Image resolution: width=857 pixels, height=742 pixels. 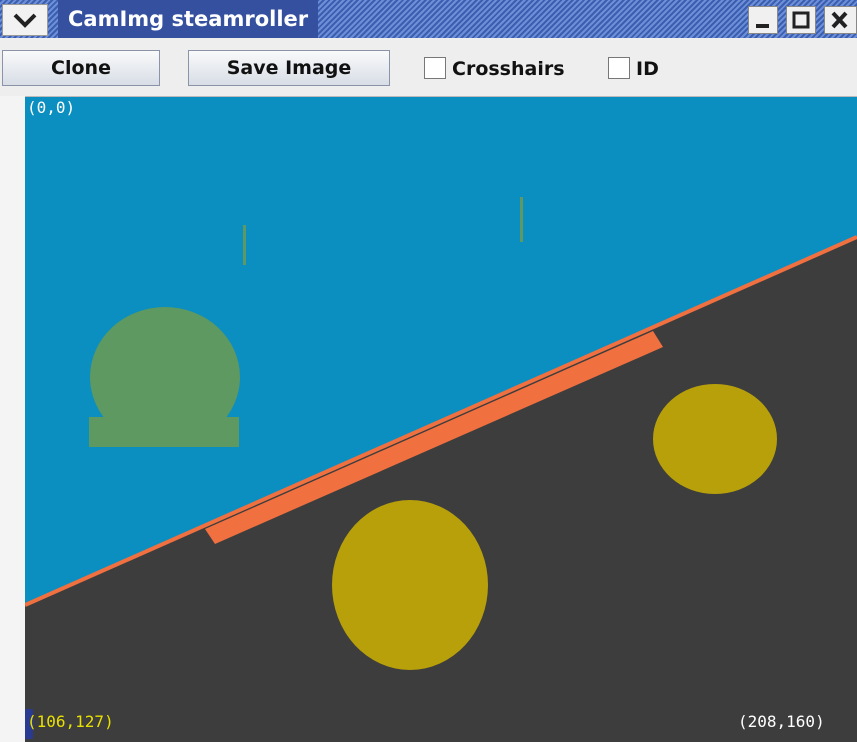 I want to click on chevron-icon, so click(x=25, y=20).